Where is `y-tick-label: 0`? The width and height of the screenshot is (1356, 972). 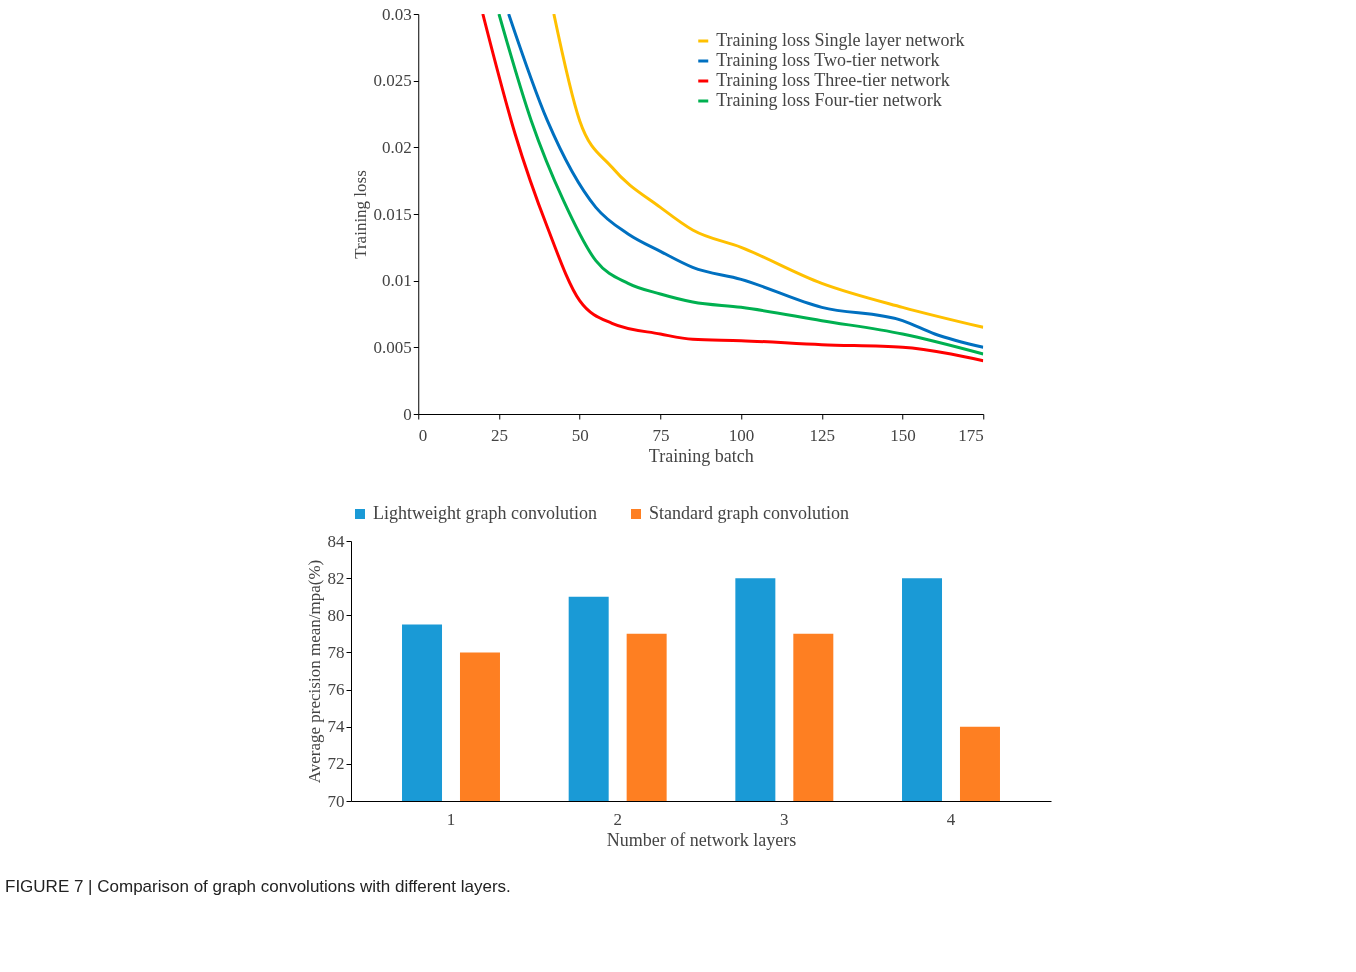
y-tick-label: 0 is located at coordinates (407, 414).